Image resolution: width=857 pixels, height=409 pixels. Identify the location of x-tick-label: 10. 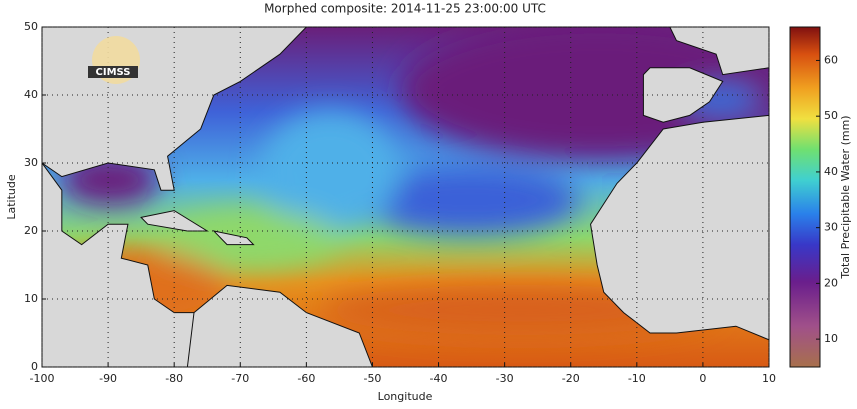
(769, 378).